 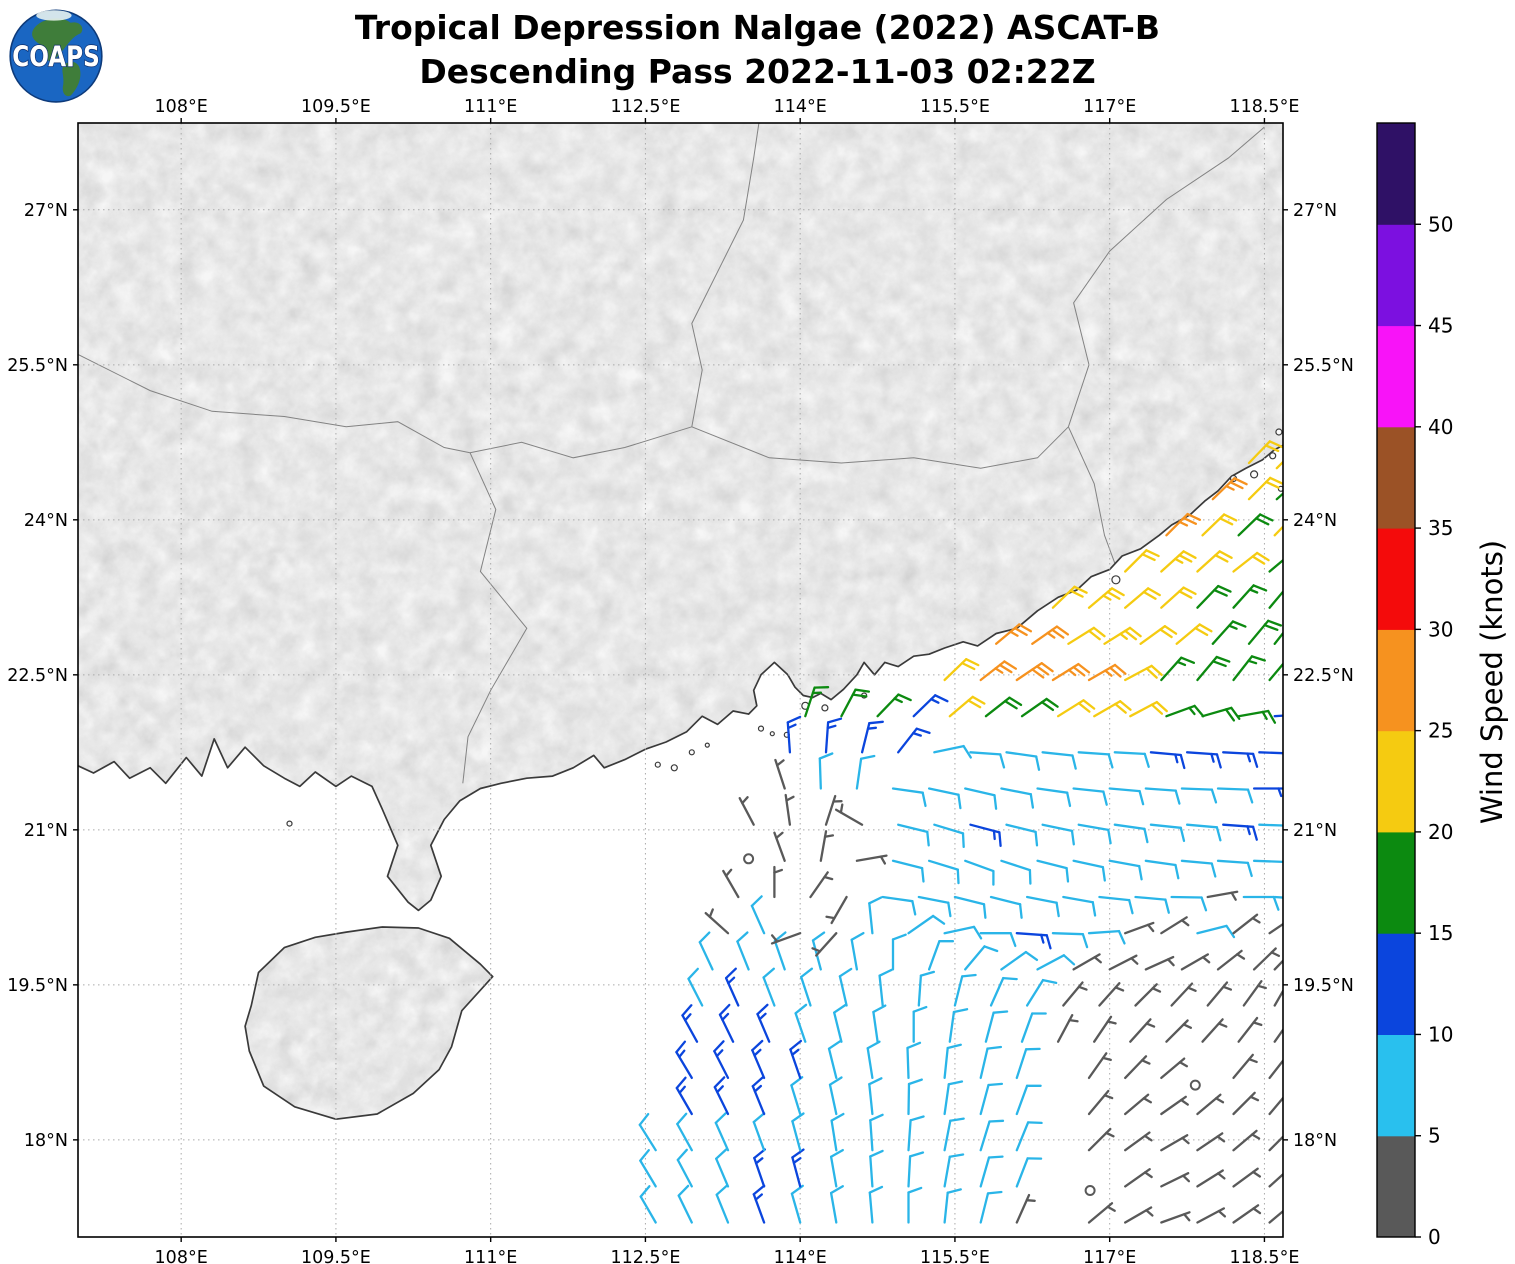 What do you see at coordinates (54, 15) in the screenshot?
I see `polar-cap` at bounding box center [54, 15].